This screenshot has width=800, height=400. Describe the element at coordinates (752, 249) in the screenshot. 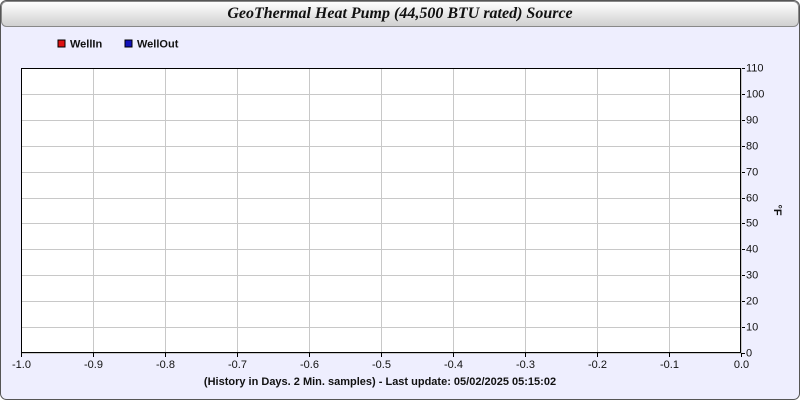

I see `y-tick-label: 40` at that location.